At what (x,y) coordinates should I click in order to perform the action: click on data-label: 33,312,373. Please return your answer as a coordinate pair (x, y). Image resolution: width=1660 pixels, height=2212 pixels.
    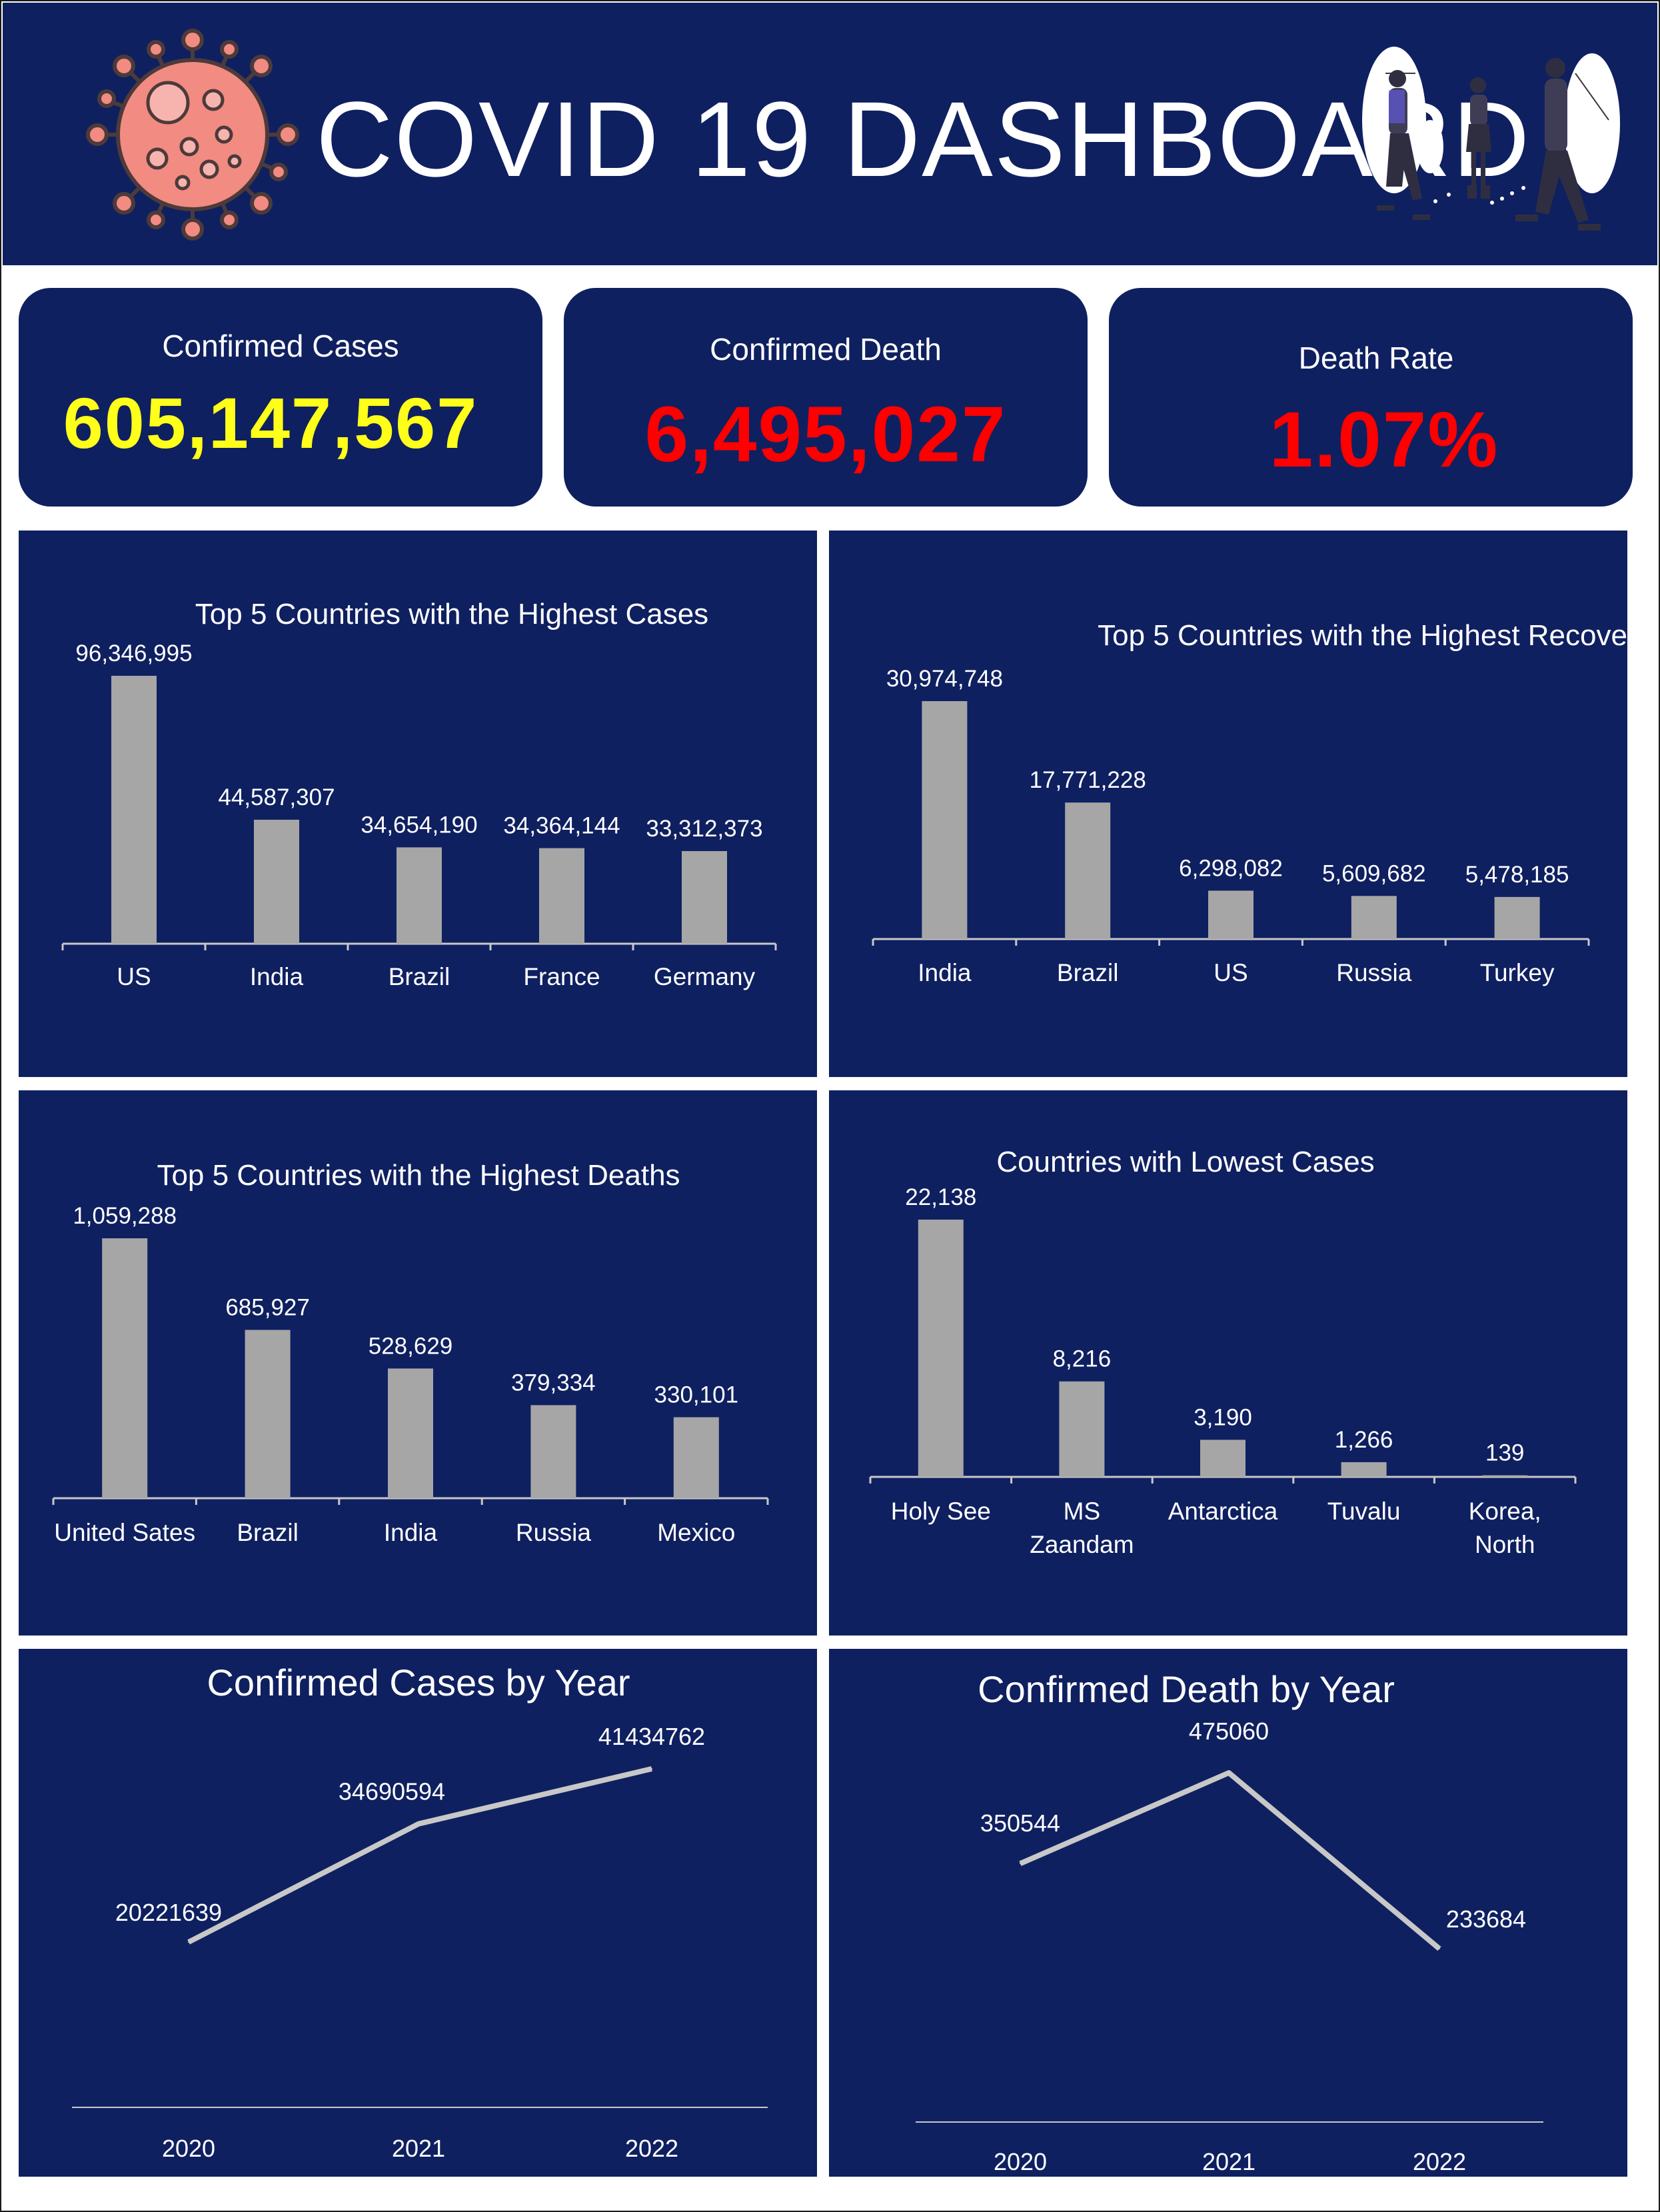
    Looking at the image, I should click on (704, 829).